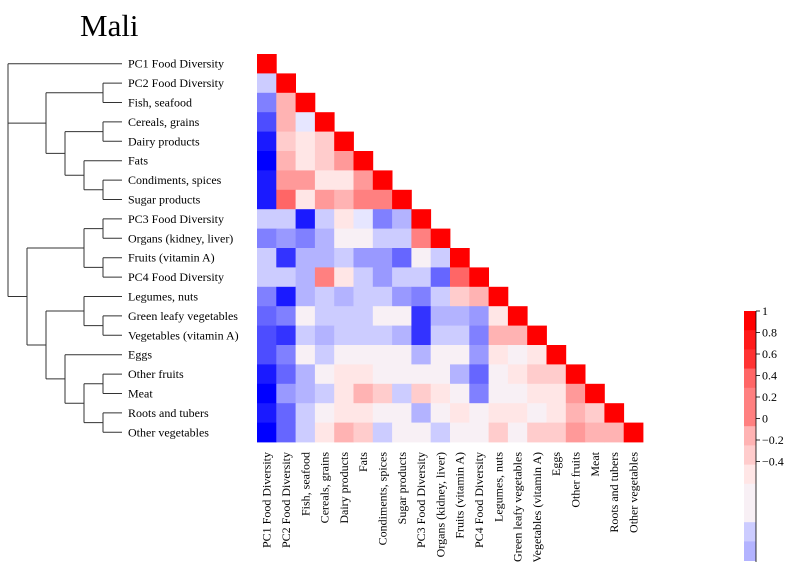  Describe the element at coordinates (769, 397) in the screenshot. I see `colorbar-tick-label: 0.2` at that location.